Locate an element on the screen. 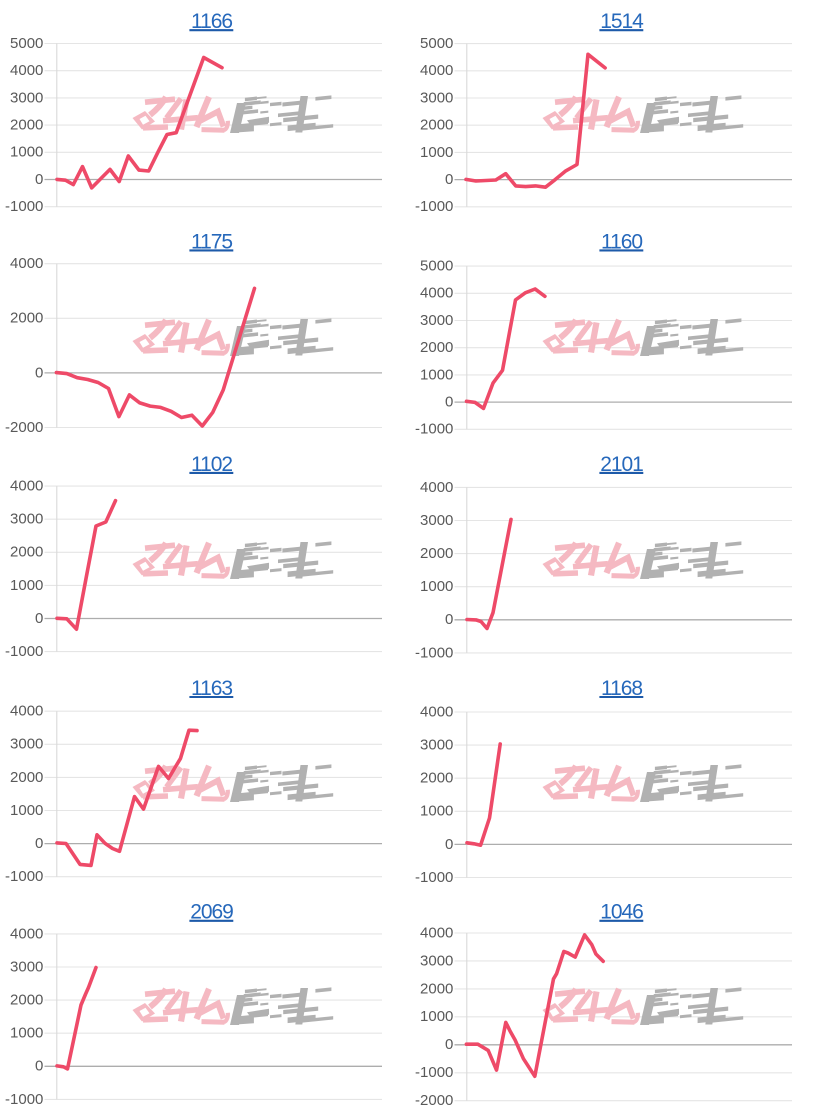  svg-text: 1163 is located at coordinates (211, 688).